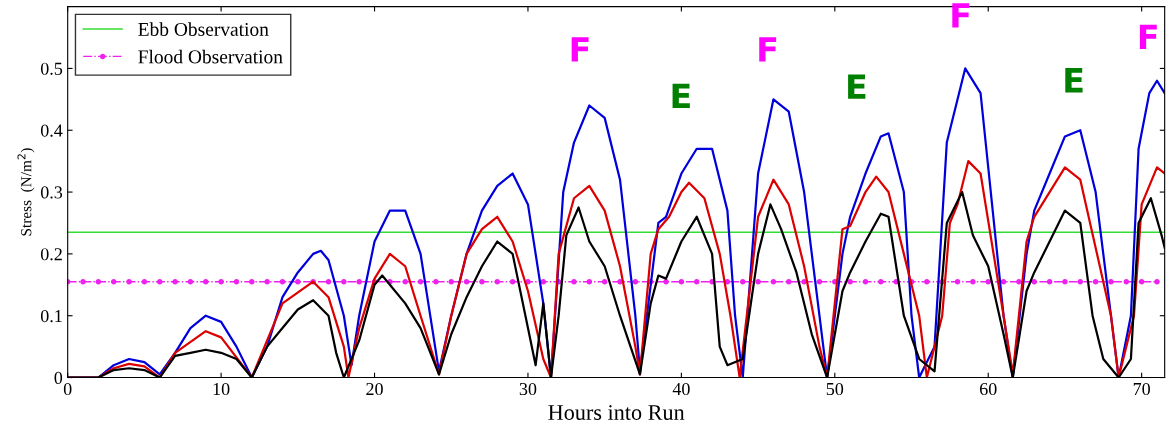 This screenshot has height=439, width=1167. What do you see at coordinates (51, 68) in the screenshot?
I see `y-tick-label: 0.5` at bounding box center [51, 68].